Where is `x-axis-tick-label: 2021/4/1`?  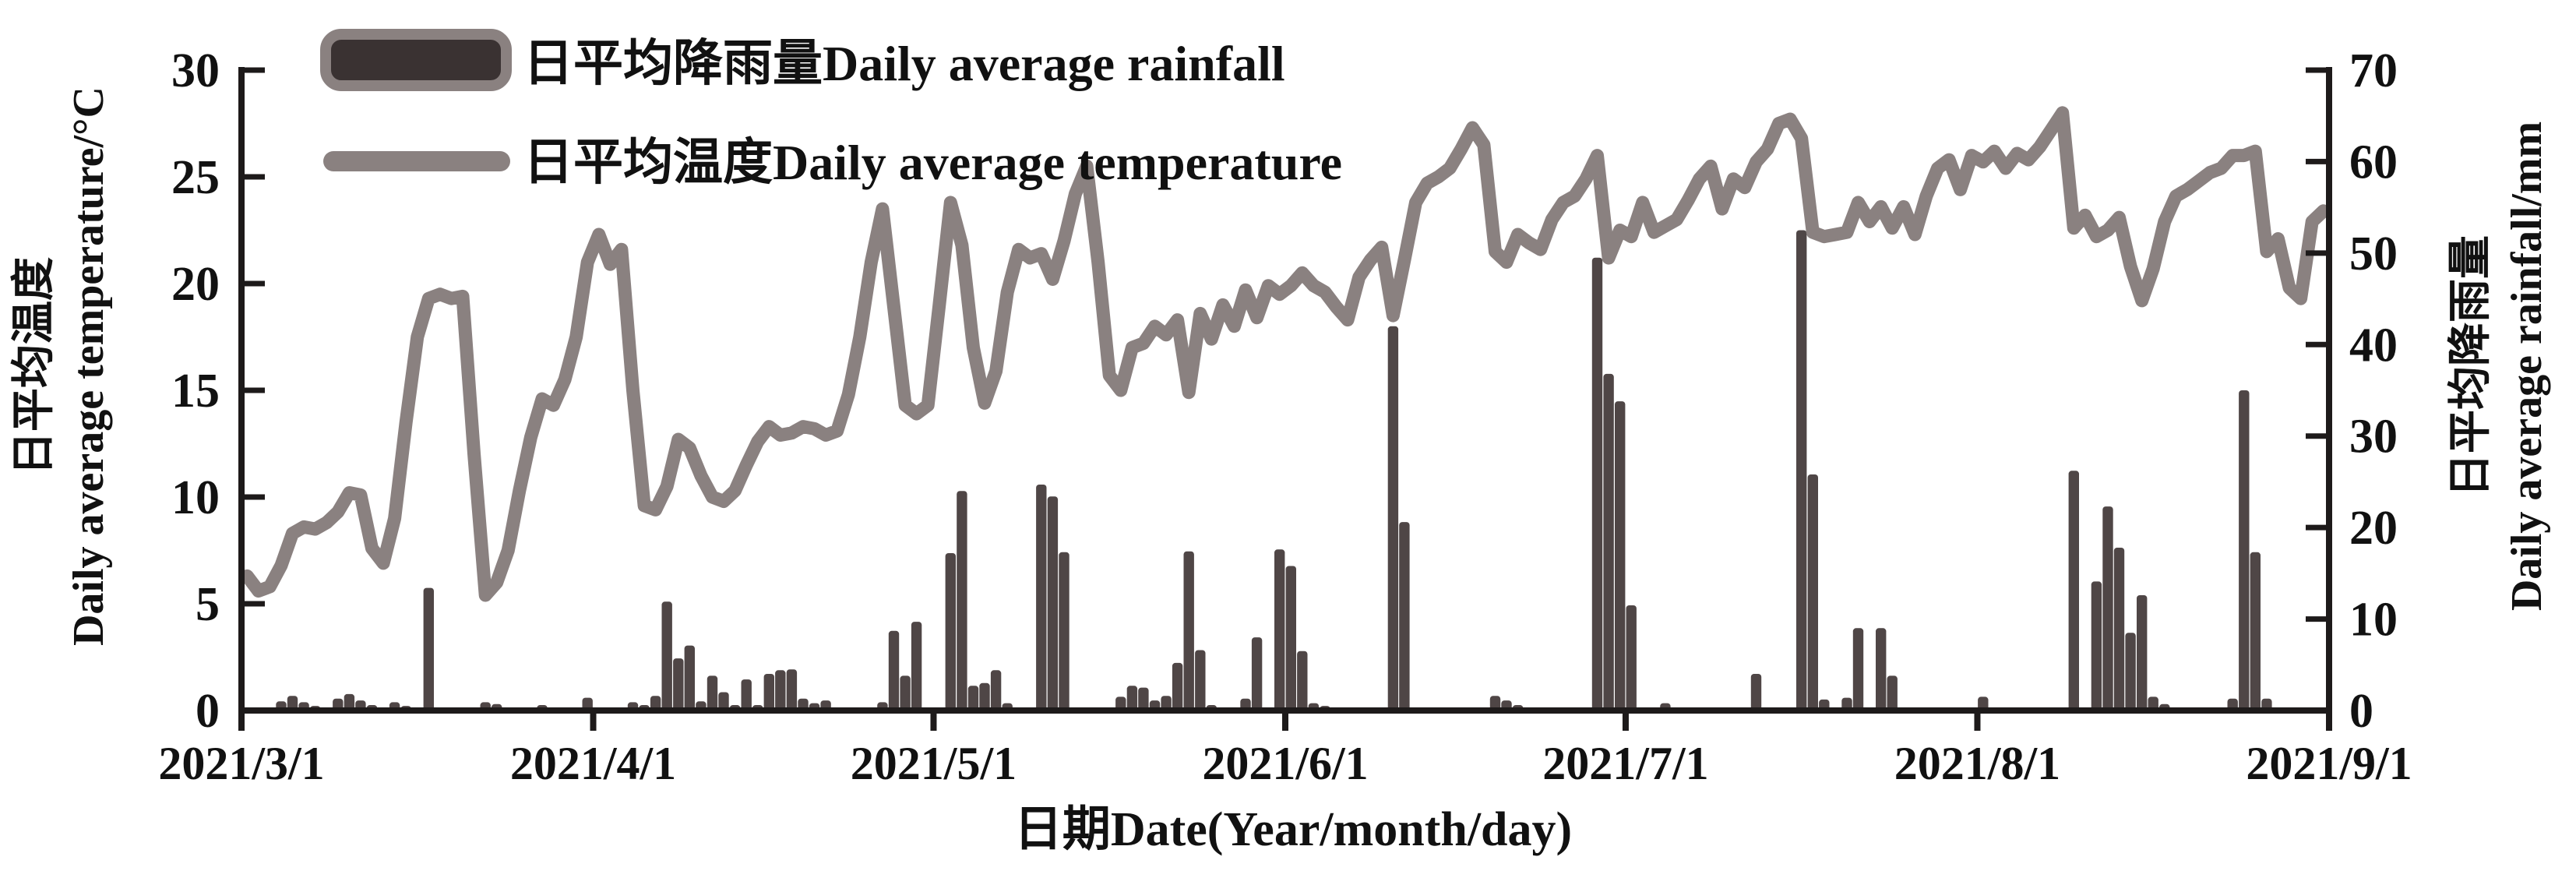 x-axis-tick-label: 2021/4/1 is located at coordinates (593, 763).